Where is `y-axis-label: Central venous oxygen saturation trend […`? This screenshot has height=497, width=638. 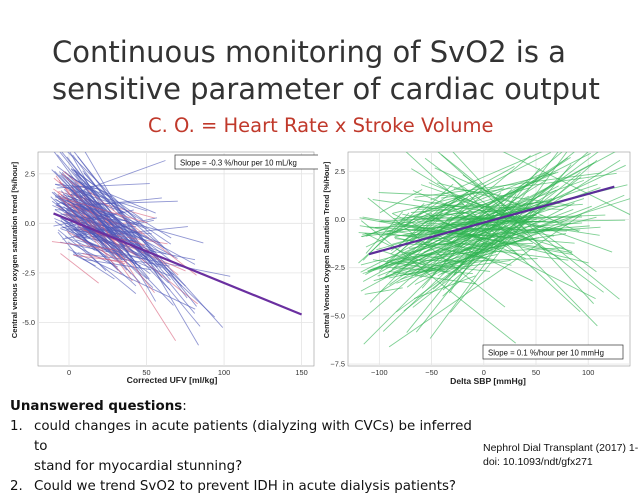
y-axis-label: Central venous oxygen saturation trend [… is located at coordinates (14, 249).